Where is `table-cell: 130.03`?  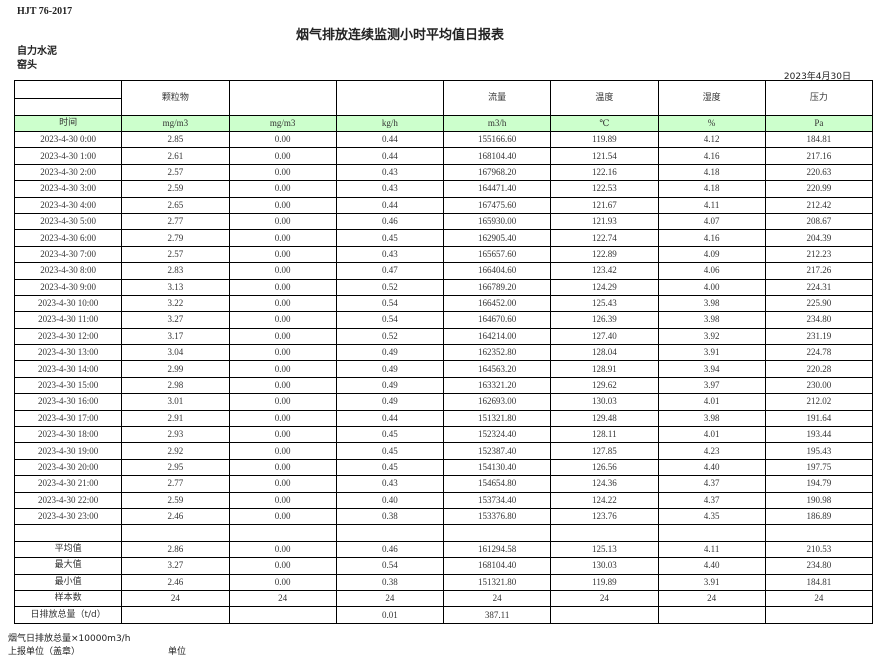
table-cell: 130.03 is located at coordinates (604, 402).